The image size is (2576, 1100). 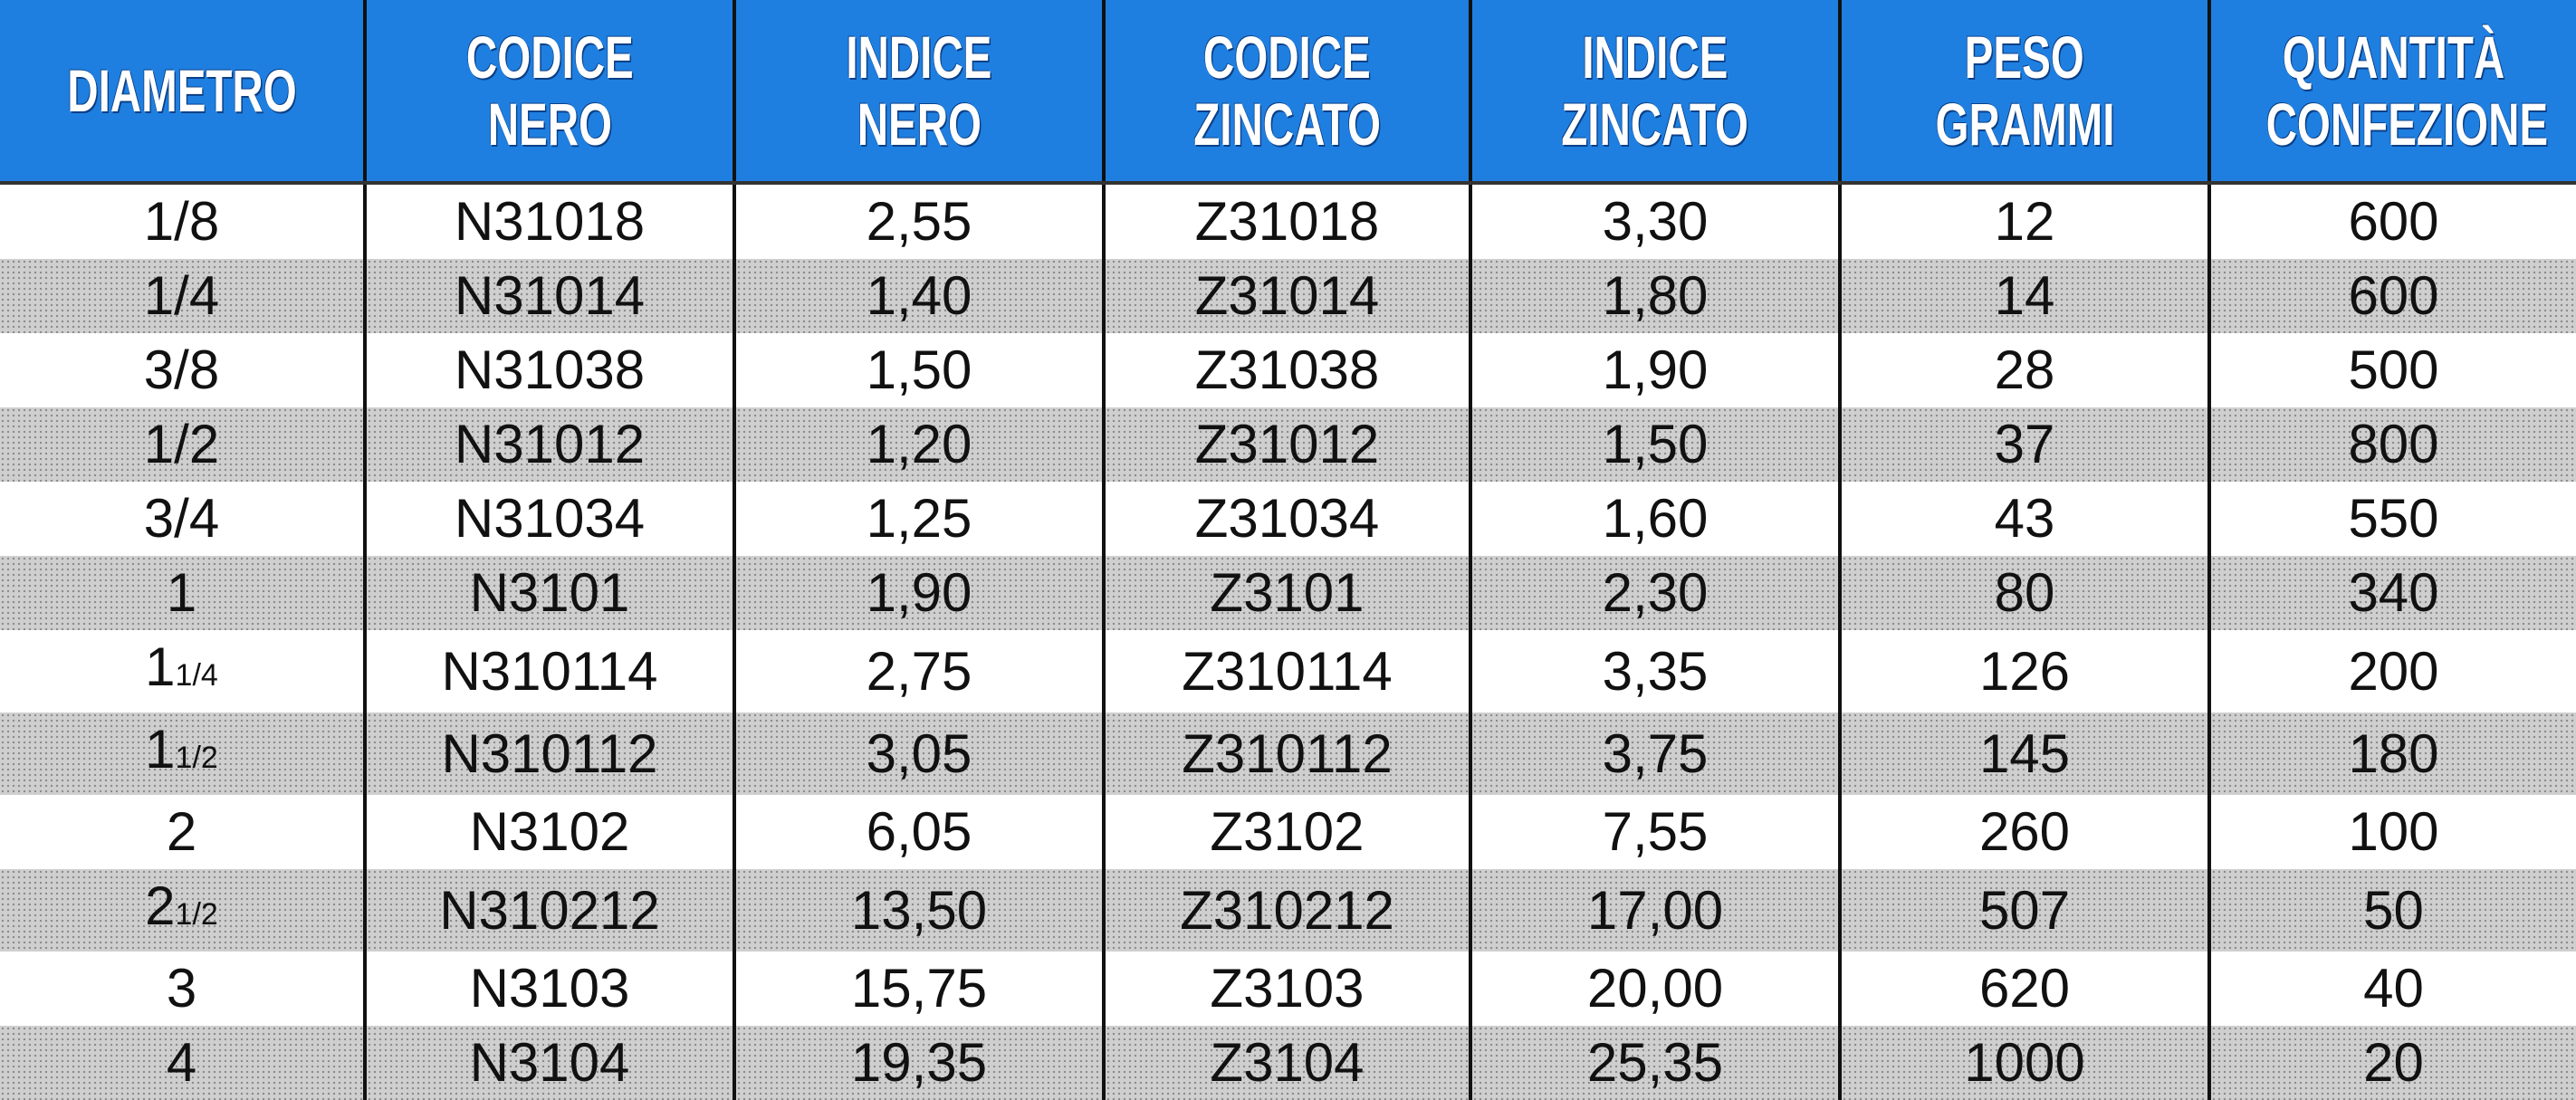 What do you see at coordinates (2023, 671) in the screenshot?
I see `cell-peso-grammi: 126` at bounding box center [2023, 671].